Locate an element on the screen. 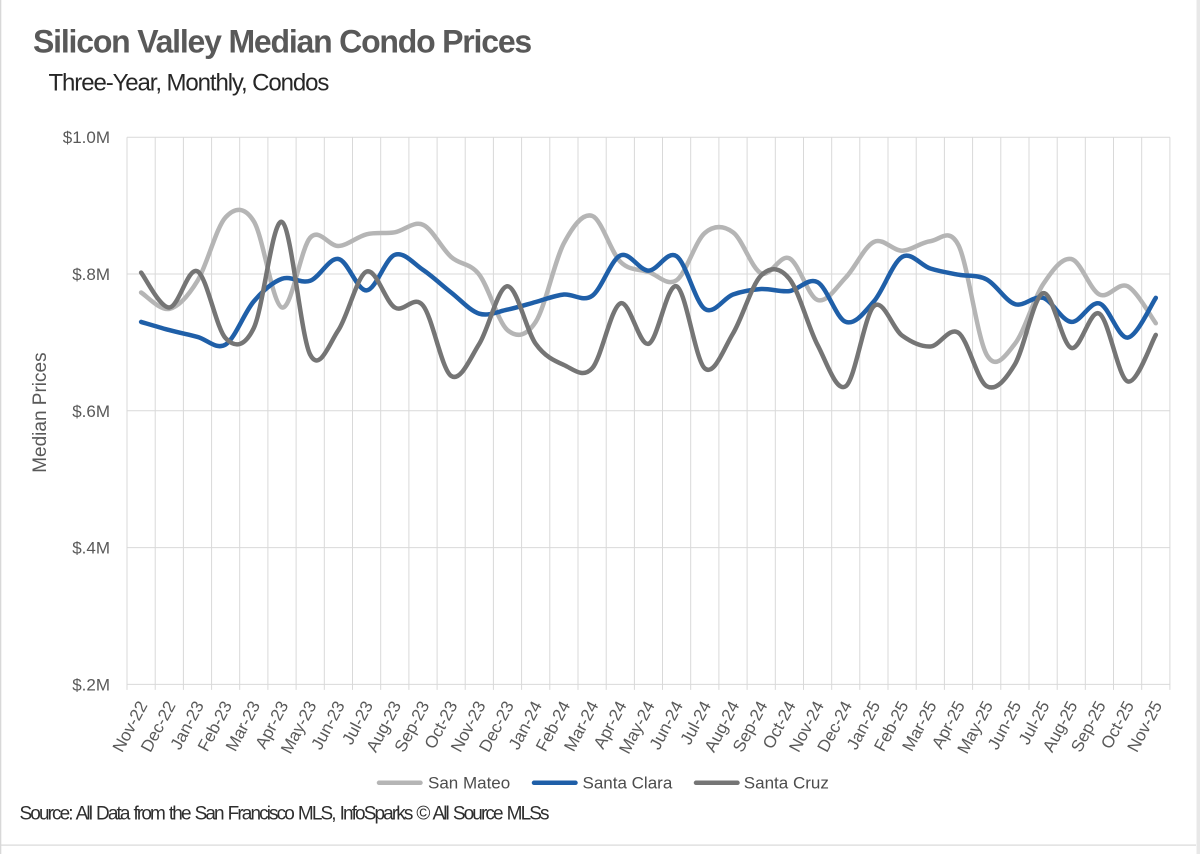  svg-text: Santa Cruz is located at coordinates (786, 783).